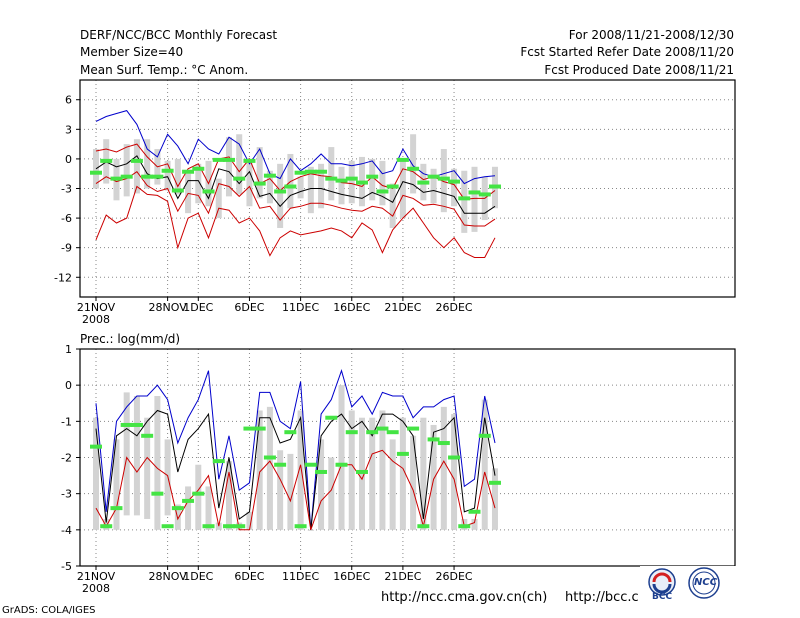 The width and height of the screenshot is (800, 618). Describe the element at coordinates (351, 576) in the screenshot. I see `precip-xtick-label: 16DEC` at that location.